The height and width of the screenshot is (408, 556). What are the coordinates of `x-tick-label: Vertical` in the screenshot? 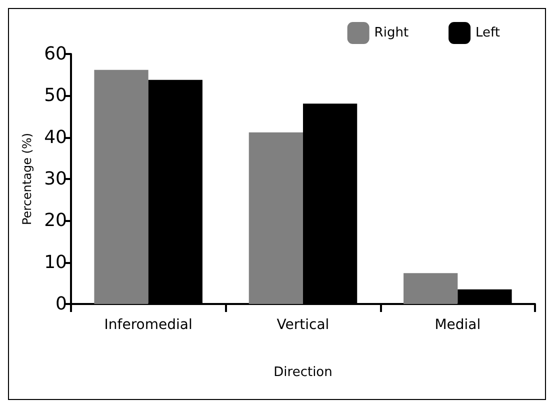 It's located at (303, 325).